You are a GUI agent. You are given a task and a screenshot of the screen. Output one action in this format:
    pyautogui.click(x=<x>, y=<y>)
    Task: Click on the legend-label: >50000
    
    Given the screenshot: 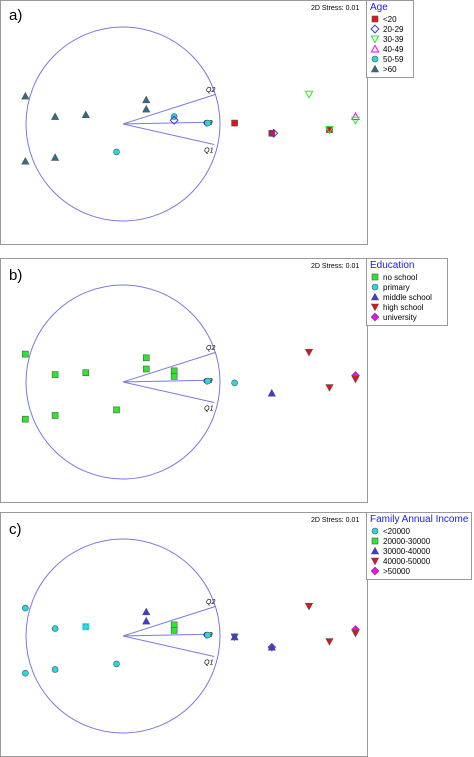 What is the action you would take?
    pyautogui.click(x=396, y=571)
    